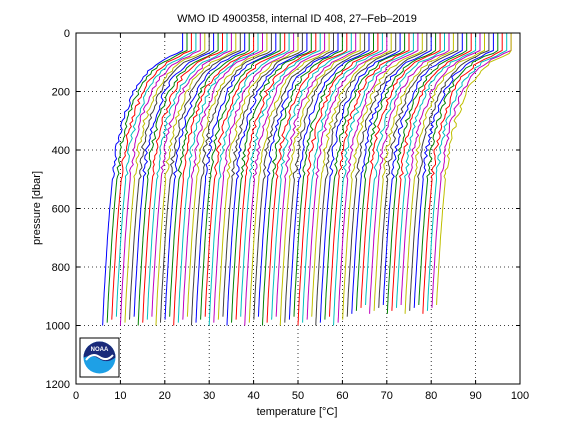 Image resolution: width=576 pixels, height=432 pixels. What do you see at coordinates (58, 327) in the screenshot?
I see `y-tick-label: 1000` at bounding box center [58, 327].